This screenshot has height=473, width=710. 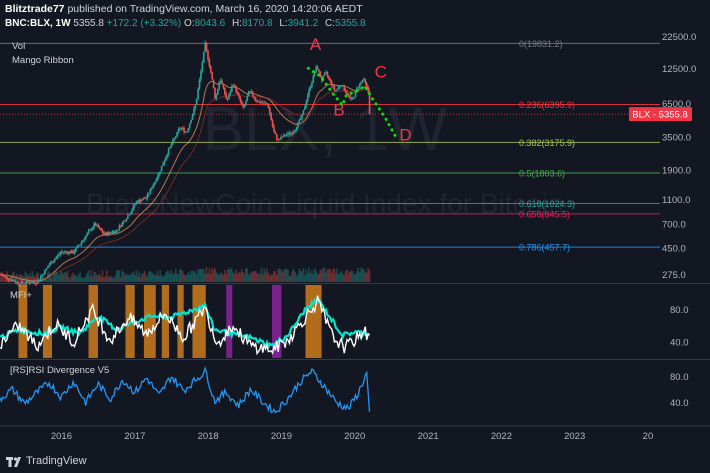 What do you see at coordinates (35, 9) in the screenshot?
I see `author-name: Blitztrade77` at bounding box center [35, 9].